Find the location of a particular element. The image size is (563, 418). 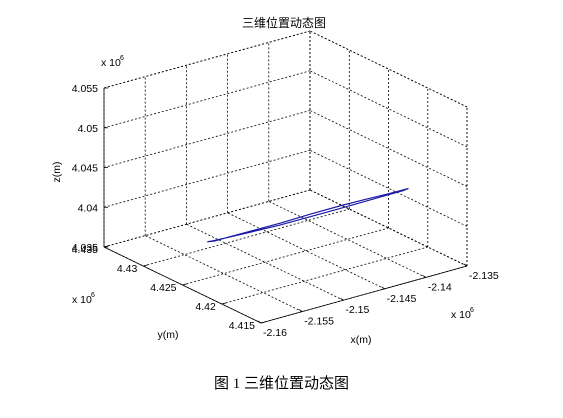

z-tick-label: 4.04 is located at coordinates (88, 208).